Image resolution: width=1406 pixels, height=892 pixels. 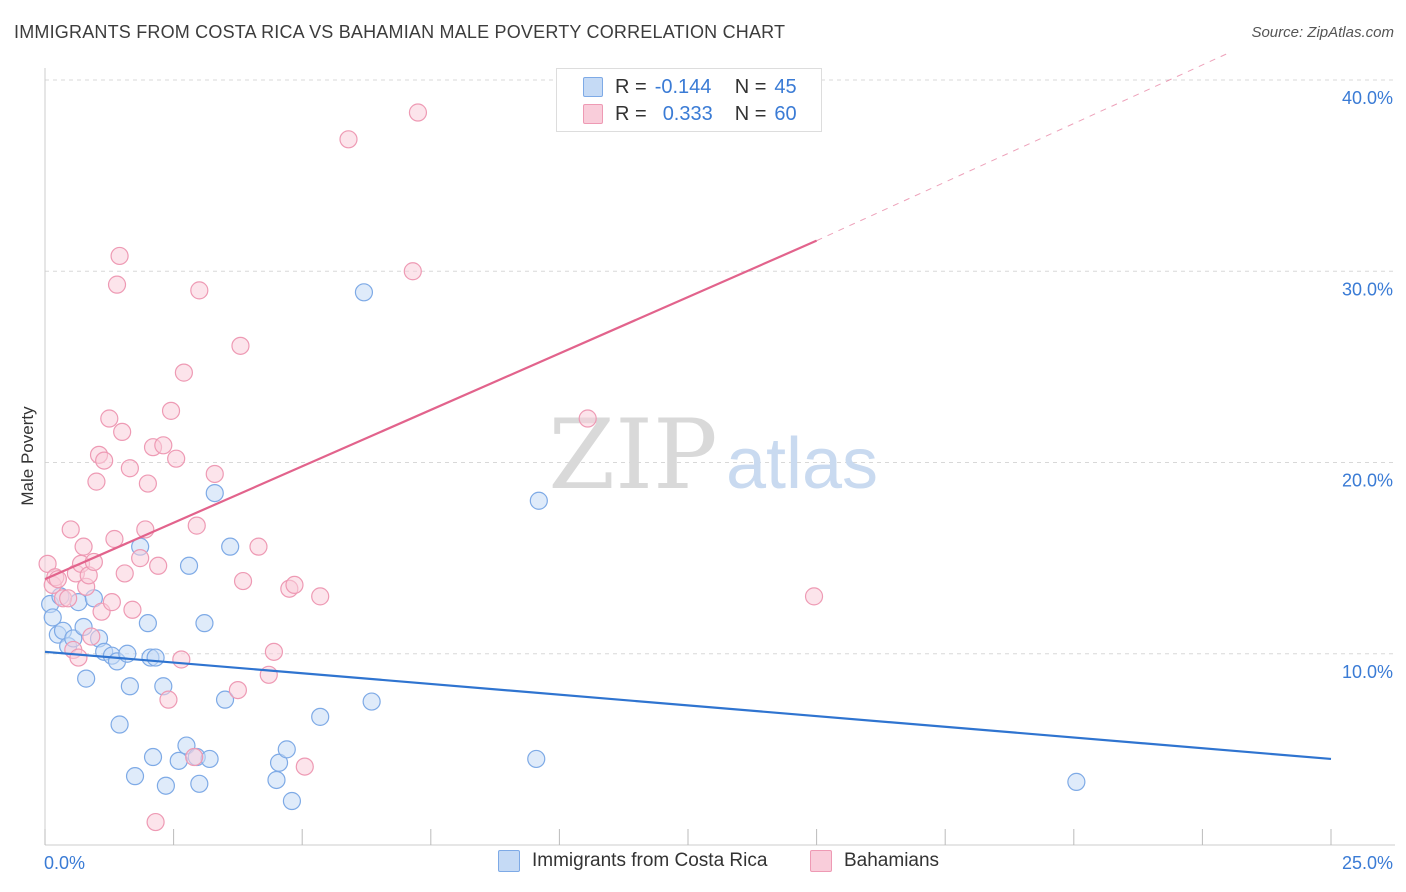 I want to click on legend-label: Immigrants from Costa Rica, so click(x=650, y=860).